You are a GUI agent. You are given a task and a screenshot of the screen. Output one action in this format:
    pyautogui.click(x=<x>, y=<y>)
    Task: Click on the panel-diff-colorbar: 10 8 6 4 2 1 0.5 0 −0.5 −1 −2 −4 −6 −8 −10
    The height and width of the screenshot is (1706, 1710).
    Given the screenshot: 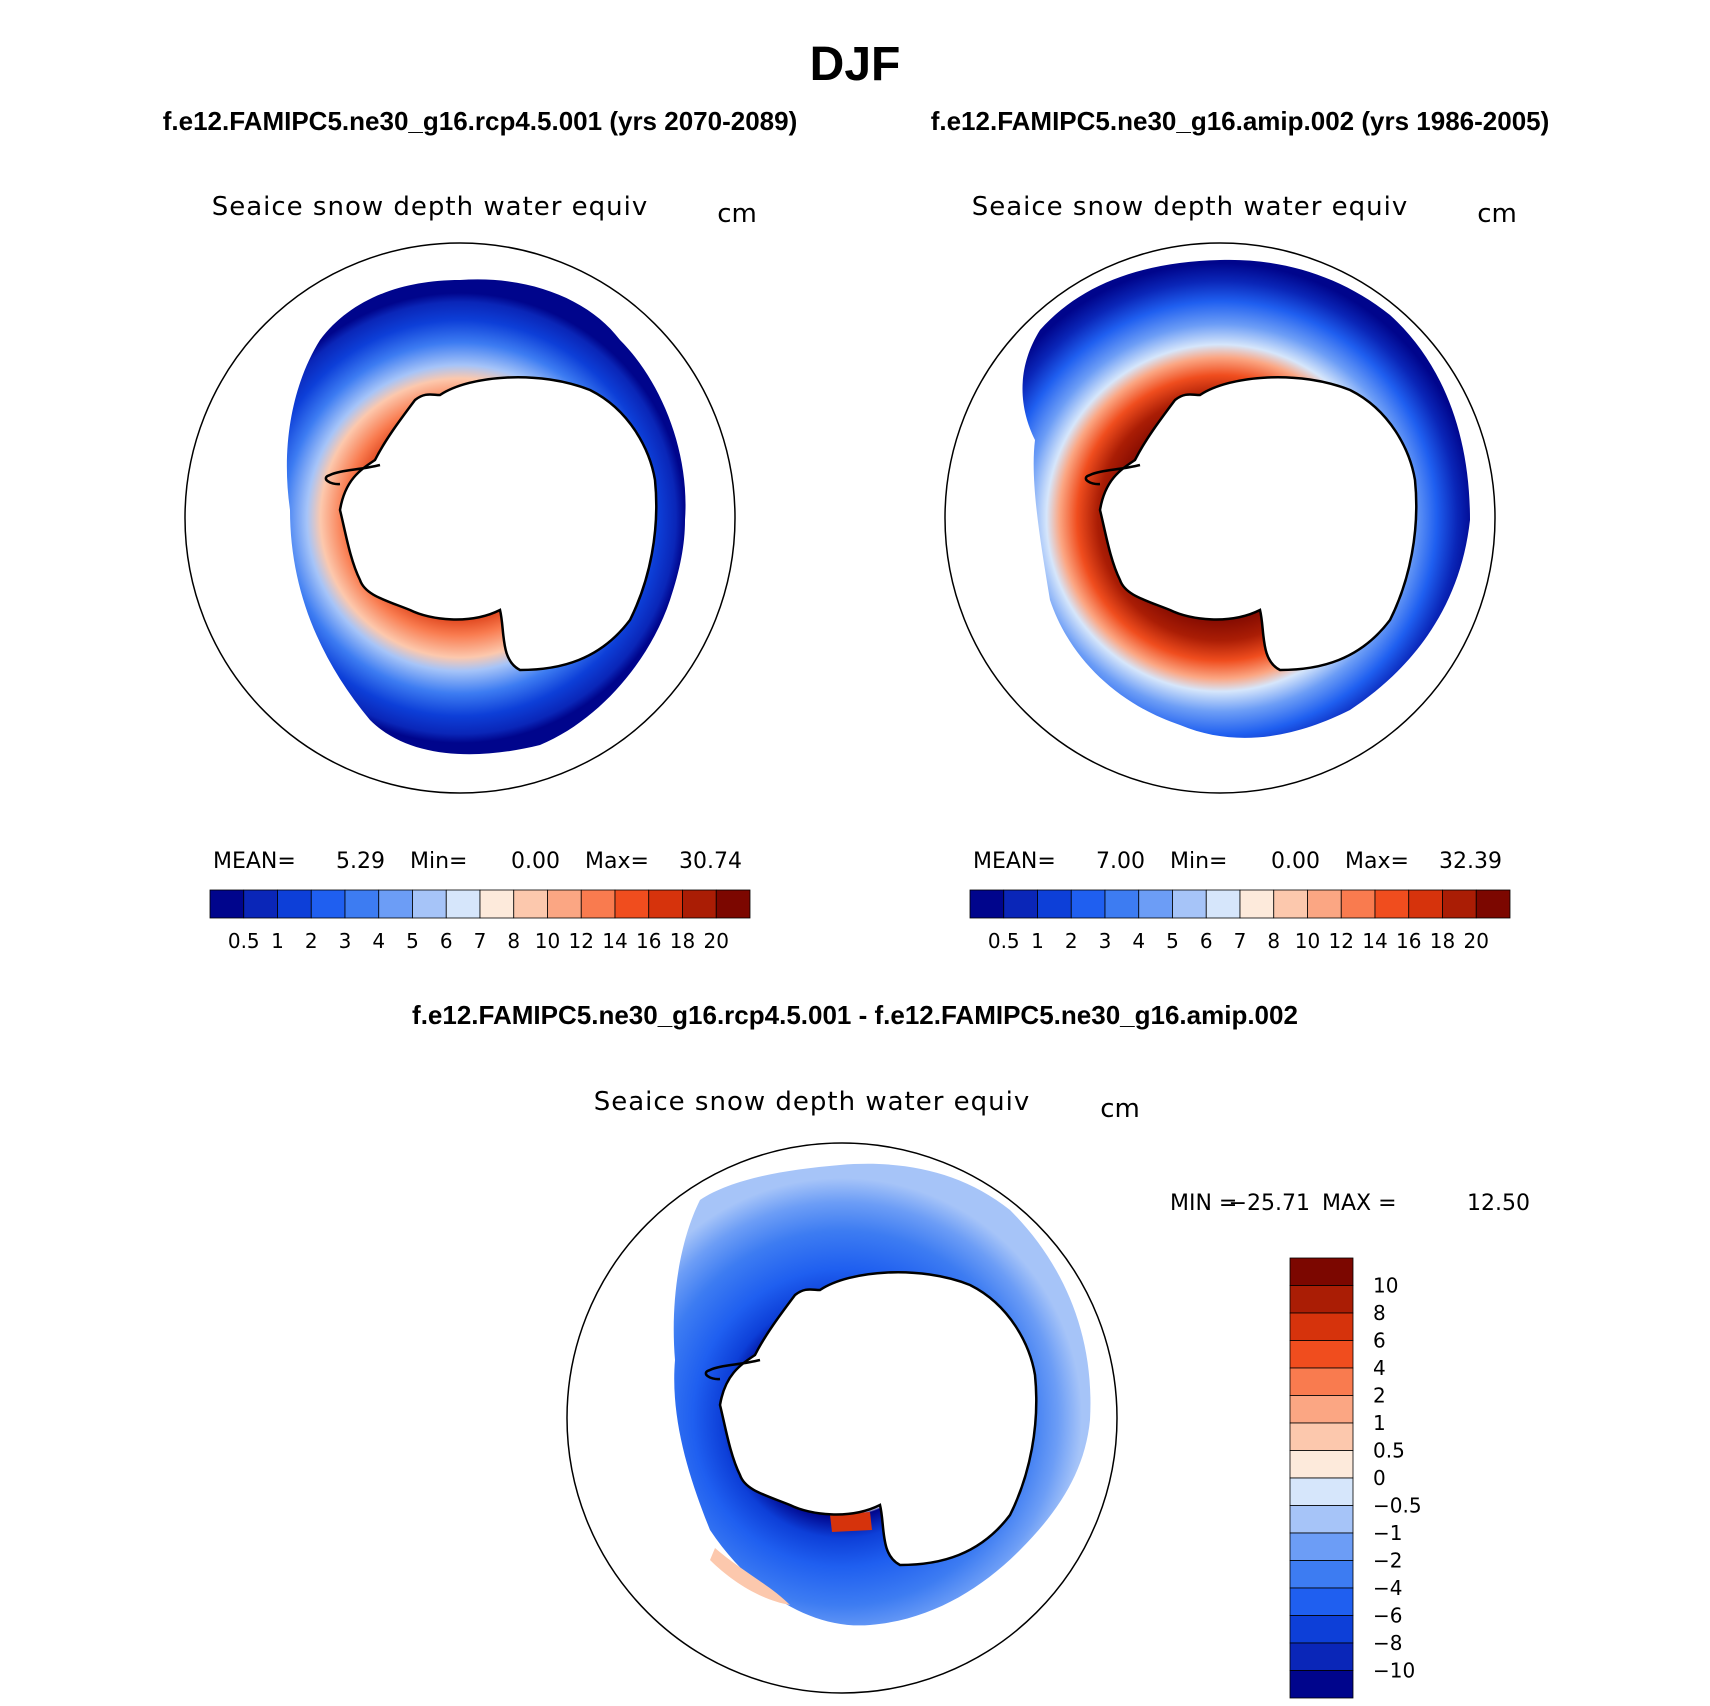 What is the action you would take?
    pyautogui.click(x=1355, y=1478)
    